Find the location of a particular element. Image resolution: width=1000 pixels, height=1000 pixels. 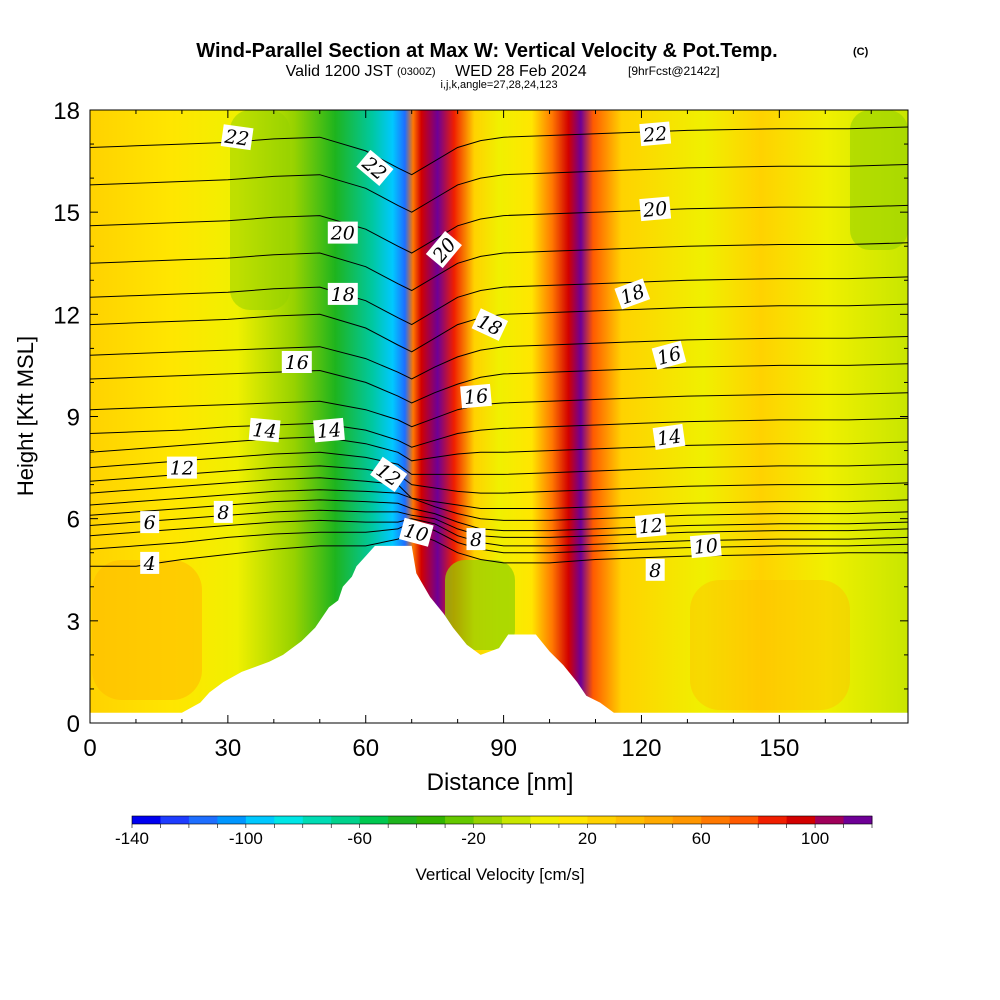

contour-label-text: 10 is located at coordinates (706, 547).